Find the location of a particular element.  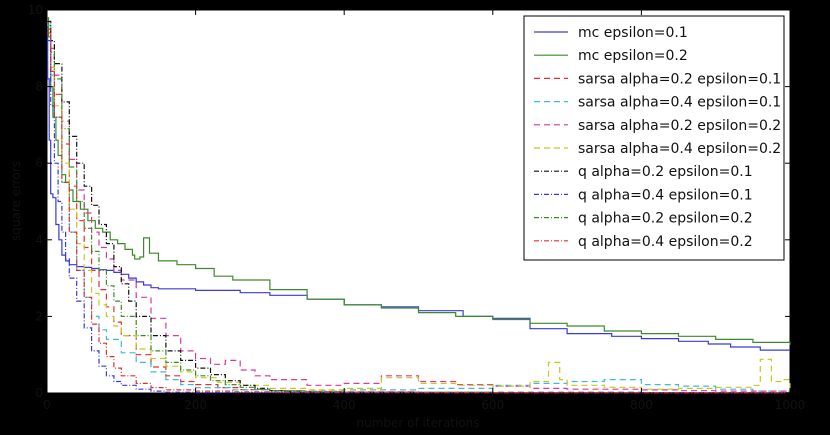

legend-label-6: sarsa alpha=0.4 epsilon=0.2 is located at coordinates (679, 149).